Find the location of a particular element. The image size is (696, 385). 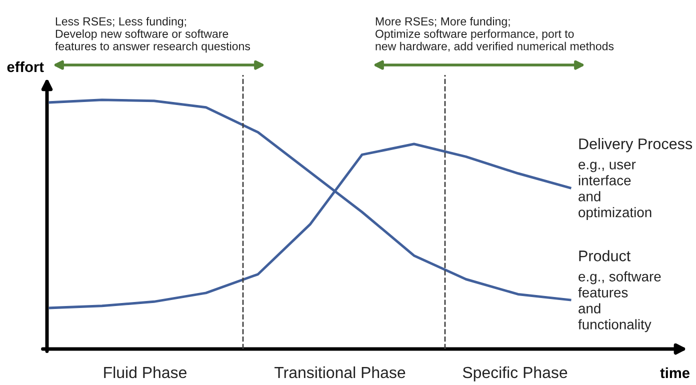

text: Less RSEs; Less funding; Develop new software or software features to answer research questions is located at coordinates (152, 35).